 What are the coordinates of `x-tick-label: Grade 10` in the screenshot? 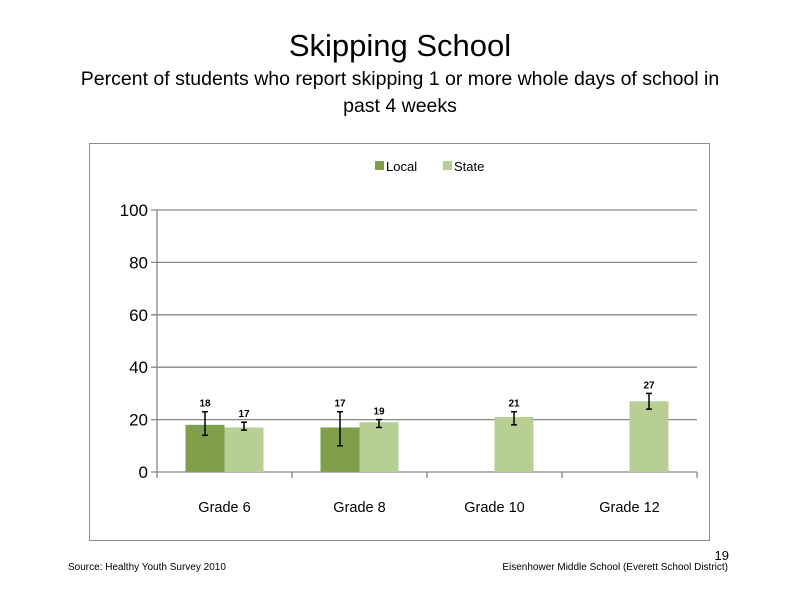 It's located at (494, 508).